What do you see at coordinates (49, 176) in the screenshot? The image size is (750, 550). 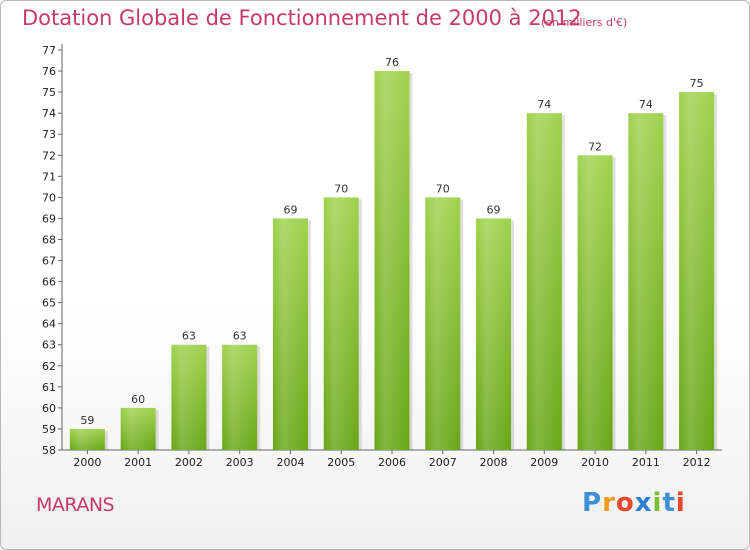 I see `y-tick-label: 71` at bounding box center [49, 176].